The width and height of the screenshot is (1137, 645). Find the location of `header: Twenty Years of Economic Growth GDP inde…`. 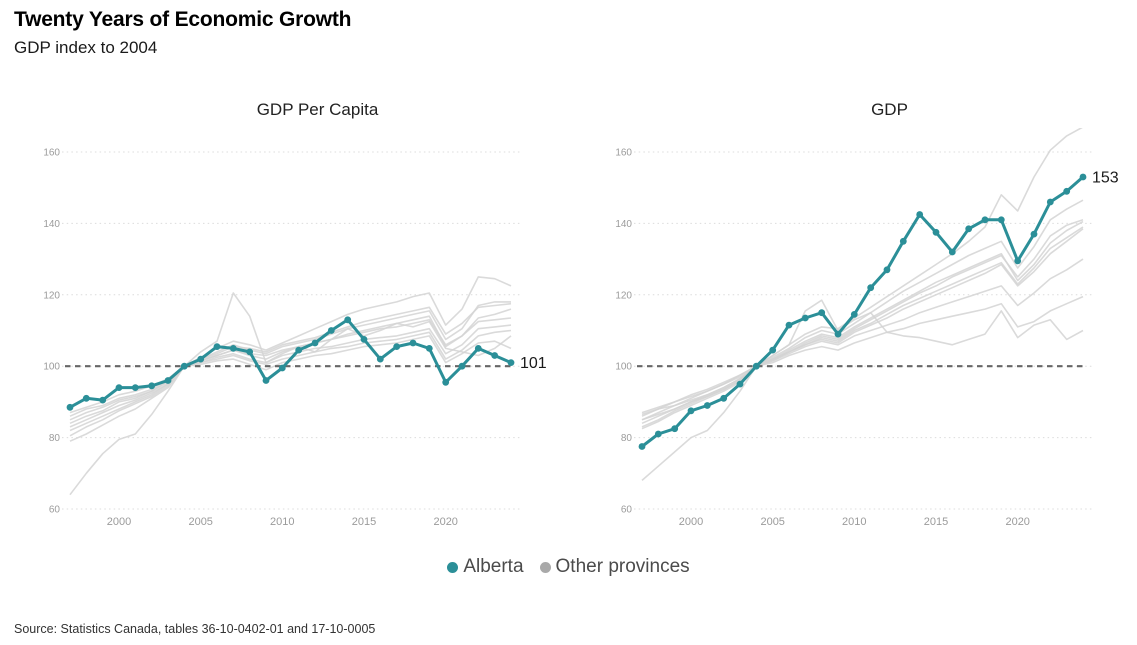

header: Twenty Years of Economic Growth GDP inde… is located at coordinates (182, 33).